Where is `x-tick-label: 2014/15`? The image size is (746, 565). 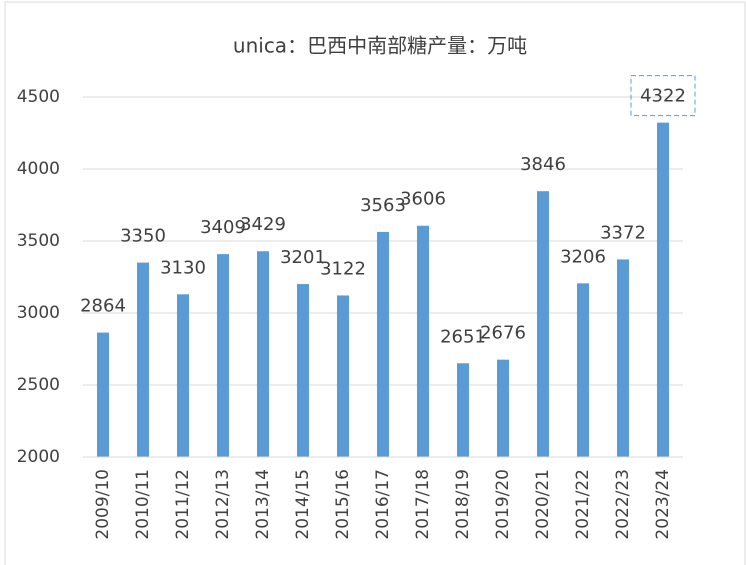 x-tick-label: 2014/15 is located at coordinates (303, 504).